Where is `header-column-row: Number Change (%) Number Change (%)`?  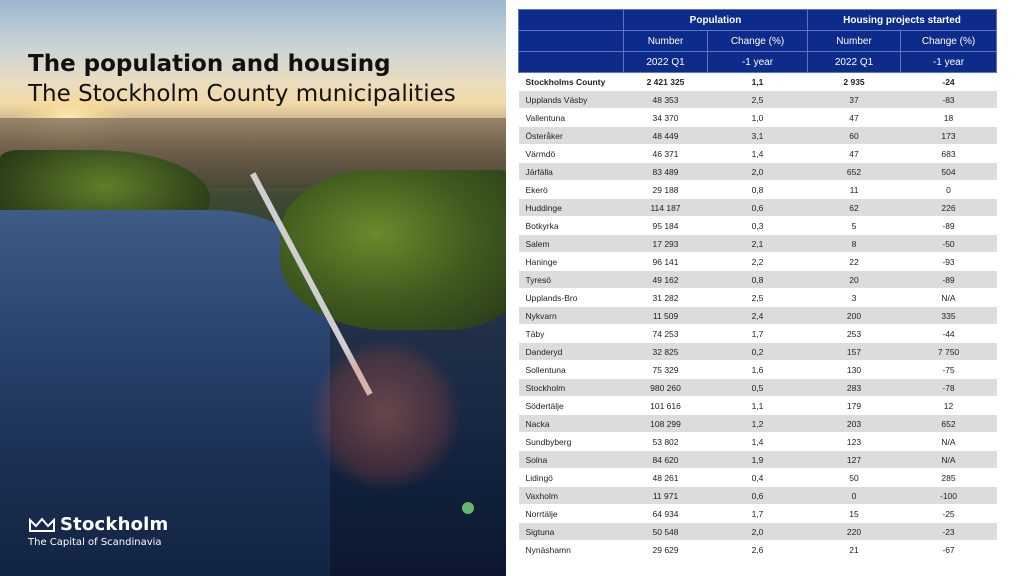
header-column-row: Number Change (%) Number Change (%) is located at coordinates (758, 41).